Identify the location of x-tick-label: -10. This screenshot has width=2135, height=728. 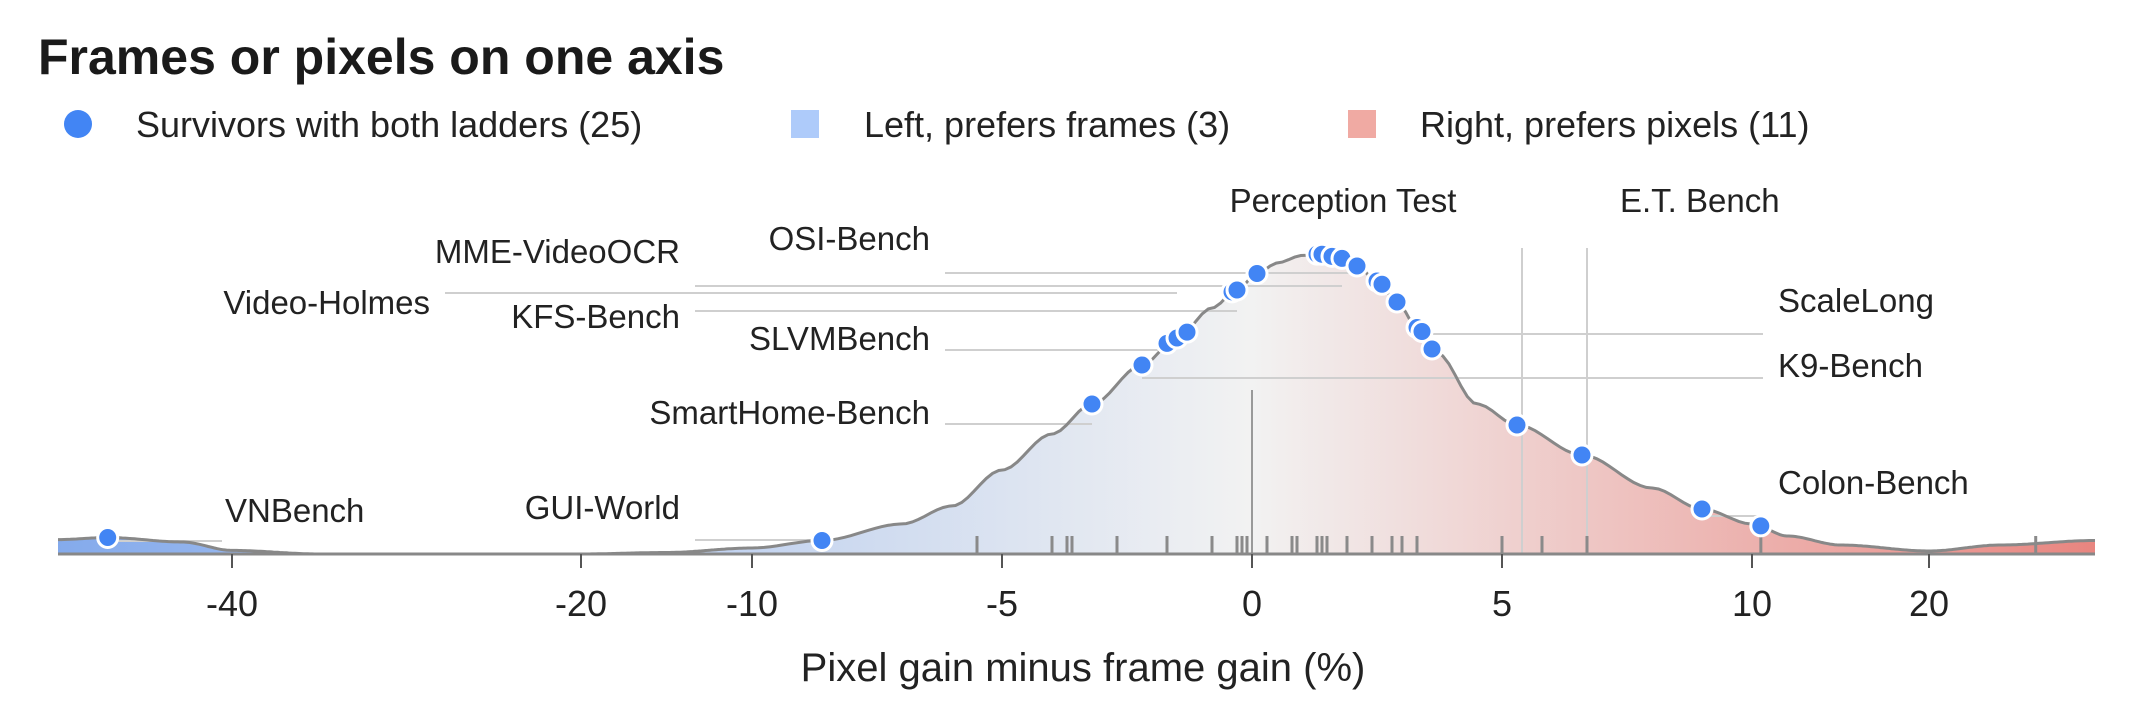
(752, 603).